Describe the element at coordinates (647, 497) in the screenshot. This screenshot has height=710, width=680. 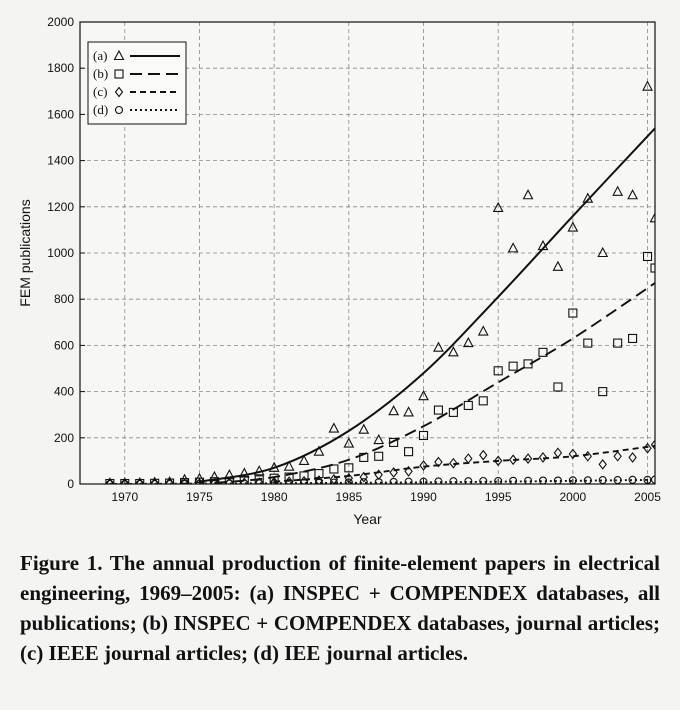
I see `x-tick-label: 2005` at that location.